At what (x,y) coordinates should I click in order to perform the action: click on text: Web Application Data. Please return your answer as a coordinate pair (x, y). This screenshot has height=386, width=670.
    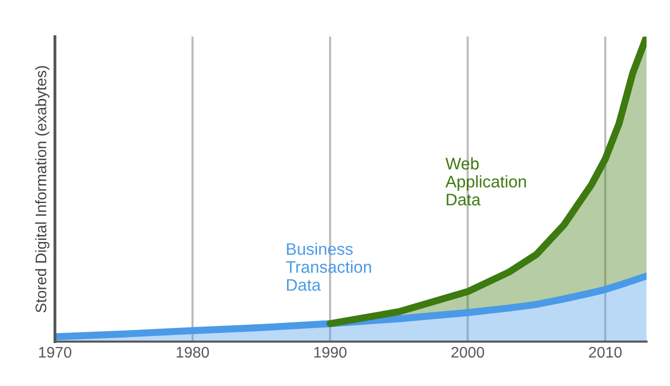
    Looking at the image, I should click on (485, 181).